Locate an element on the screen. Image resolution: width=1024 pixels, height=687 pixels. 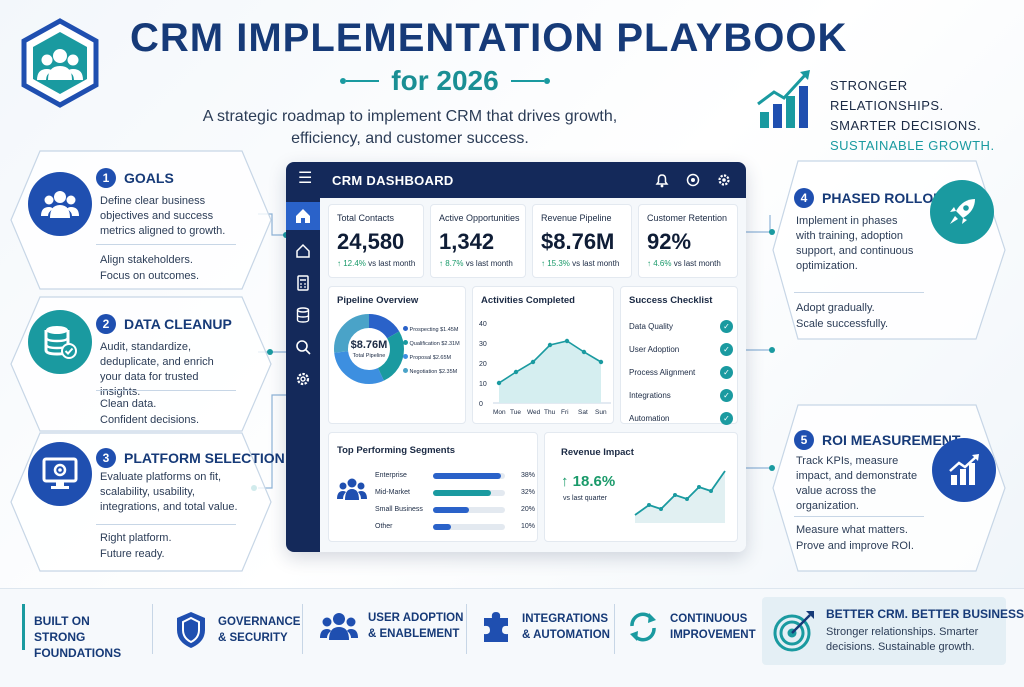
activities-x-axis: Mon Tue Wed Thu Fri Sat Sun is located at coordinates (554, 412).